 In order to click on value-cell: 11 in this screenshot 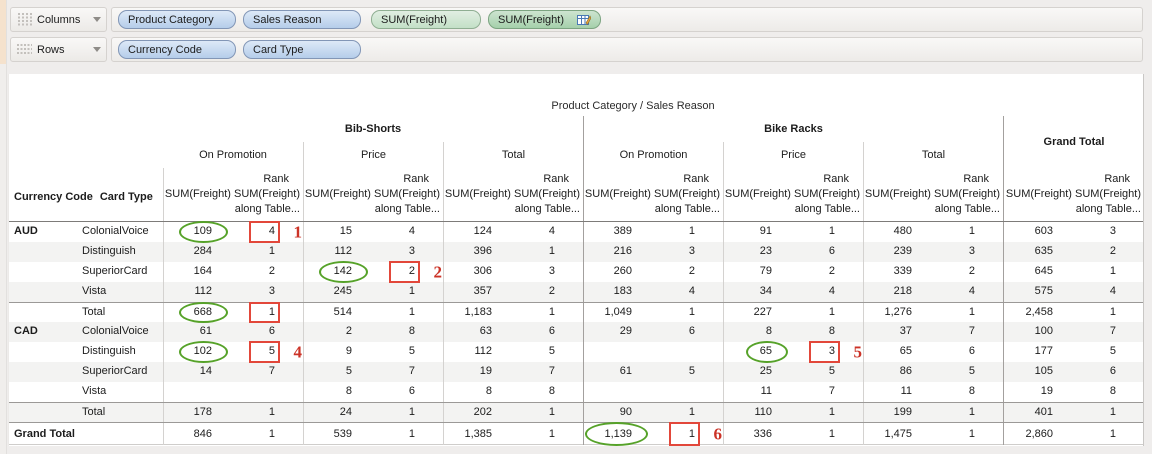, I will do `click(765, 392)`.